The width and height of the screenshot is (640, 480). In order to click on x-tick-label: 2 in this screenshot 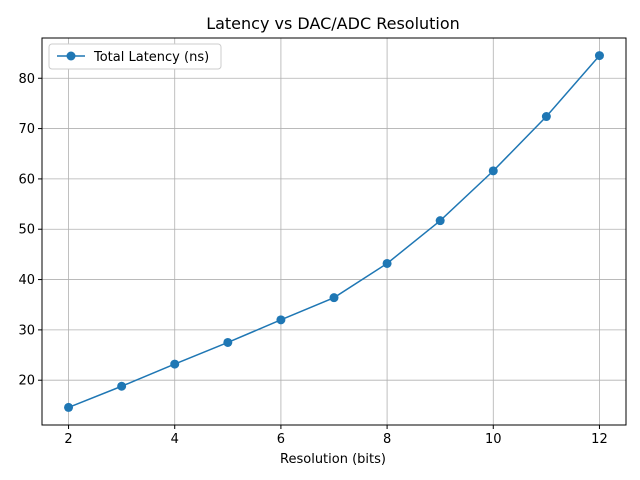, I will do `click(68, 439)`.